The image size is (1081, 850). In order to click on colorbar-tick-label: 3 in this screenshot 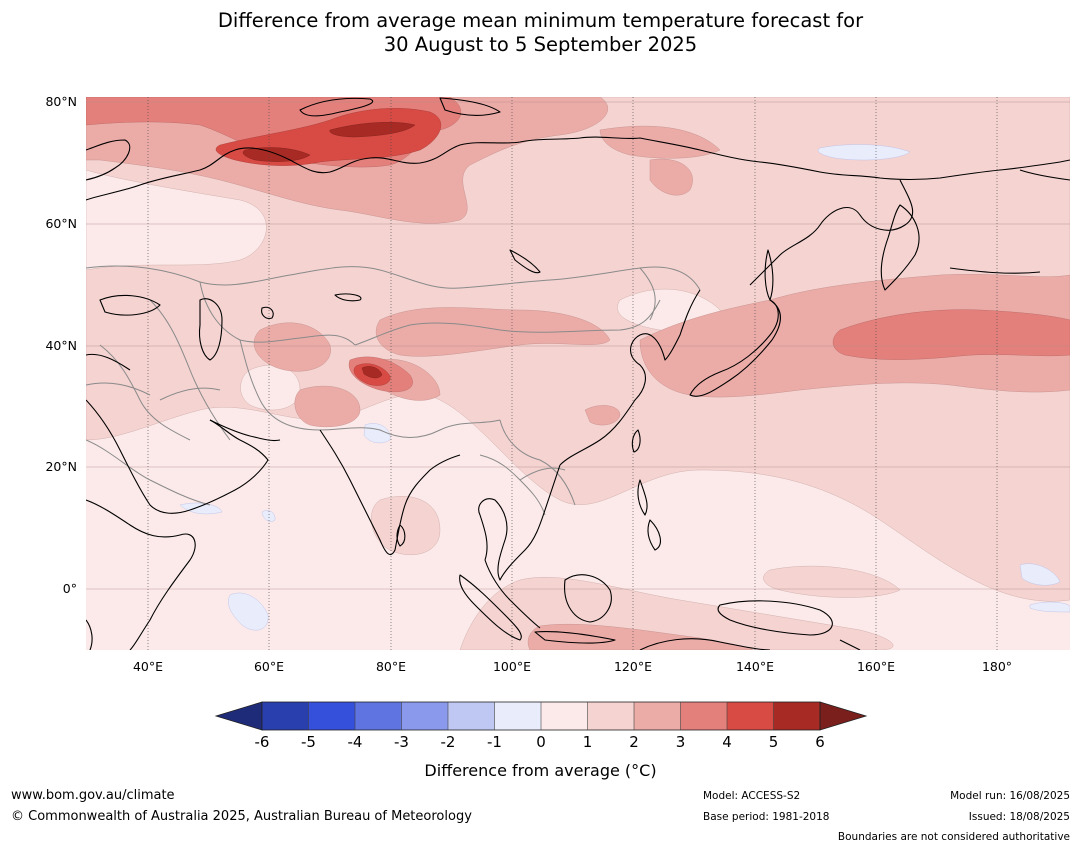, I will do `click(680, 742)`.